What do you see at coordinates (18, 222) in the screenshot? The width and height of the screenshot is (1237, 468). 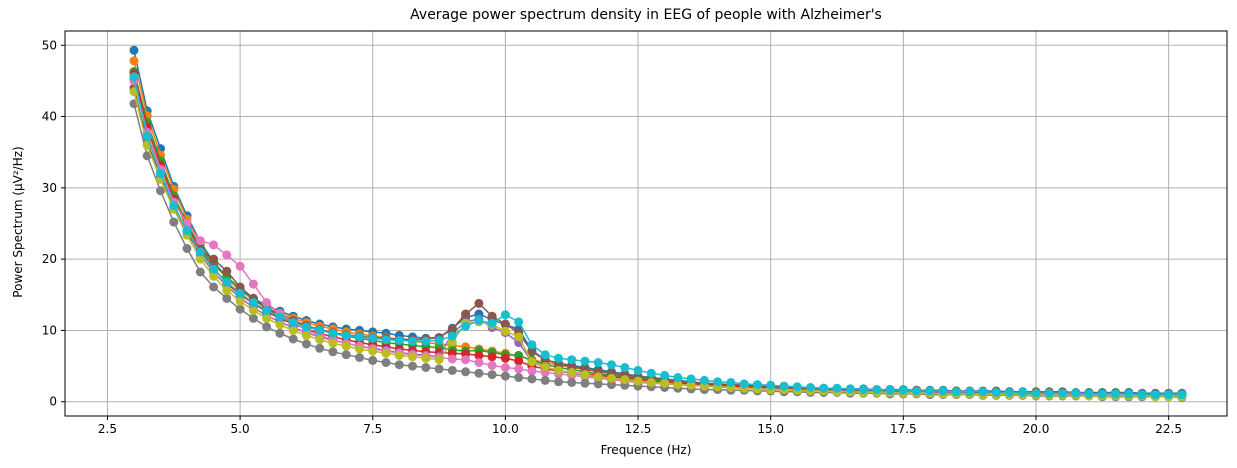 I see `y-axis-label: Power Spectrum (μV²/Hz)` at bounding box center [18, 222].